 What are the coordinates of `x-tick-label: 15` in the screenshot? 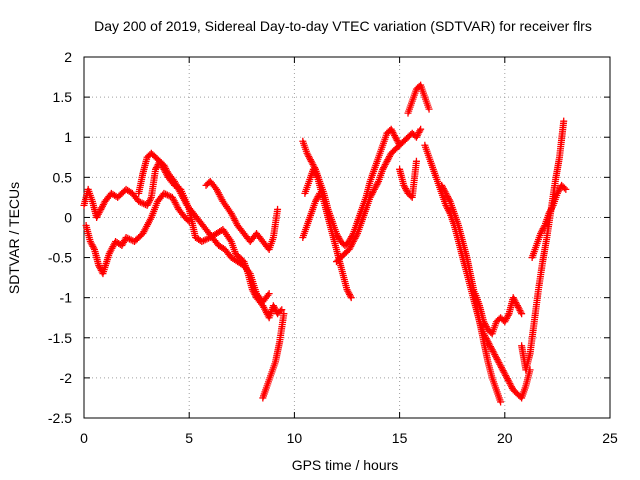 It's located at (400, 438).